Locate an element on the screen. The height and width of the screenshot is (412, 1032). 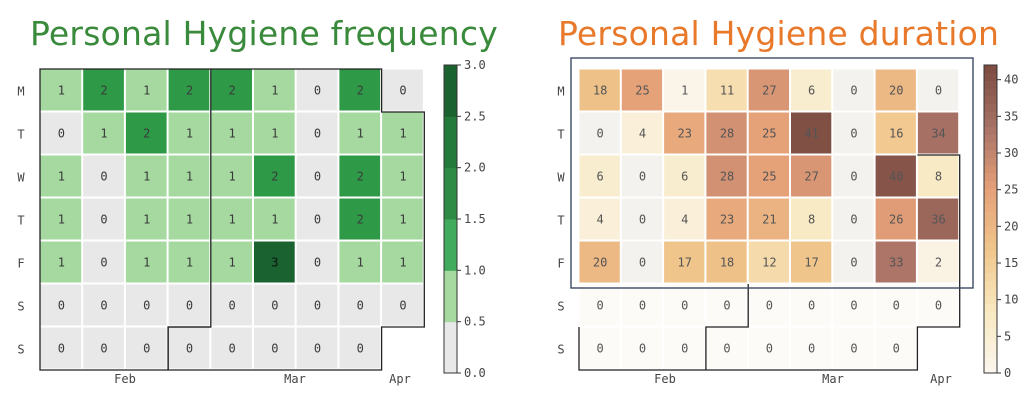
month-border-mar is located at coordinates (833, 262).